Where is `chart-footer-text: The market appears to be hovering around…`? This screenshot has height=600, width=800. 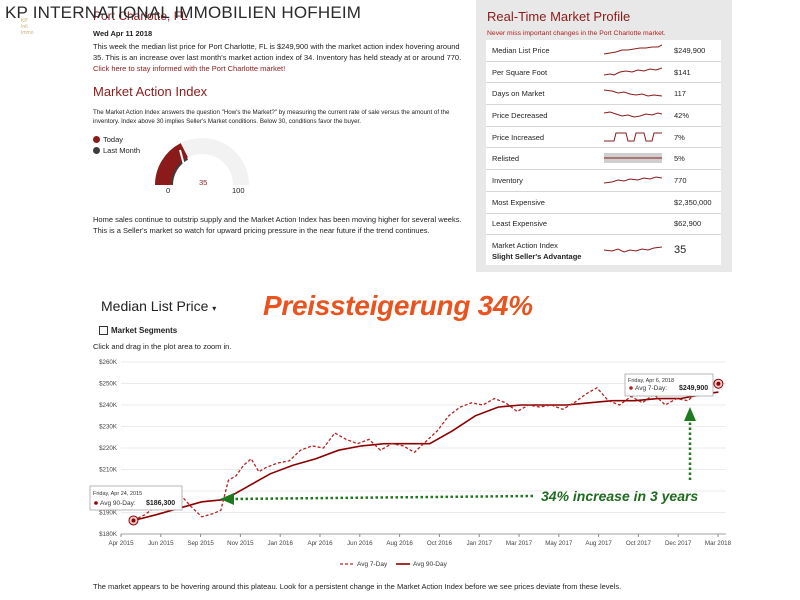 chart-footer-text: The market appears to be hovering around… is located at coordinates (357, 586).